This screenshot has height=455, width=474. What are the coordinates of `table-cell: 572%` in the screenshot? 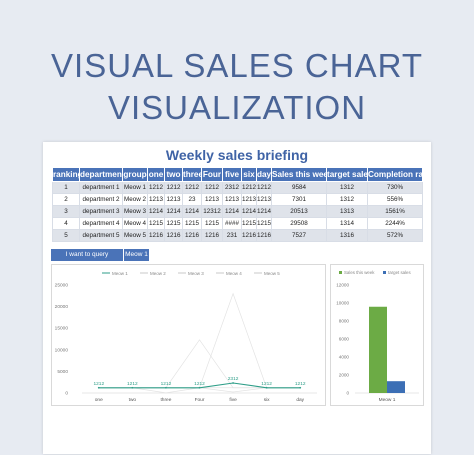 It's located at (395, 235).